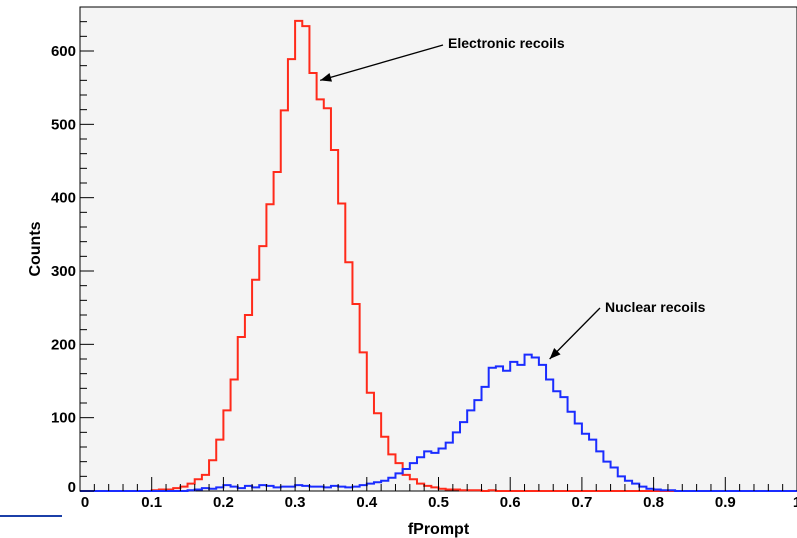 The width and height of the screenshot is (797, 538). What do you see at coordinates (510, 502) in the screenshot?
I see `x-tick-label: 0.6` at bounding box center [510, 502].